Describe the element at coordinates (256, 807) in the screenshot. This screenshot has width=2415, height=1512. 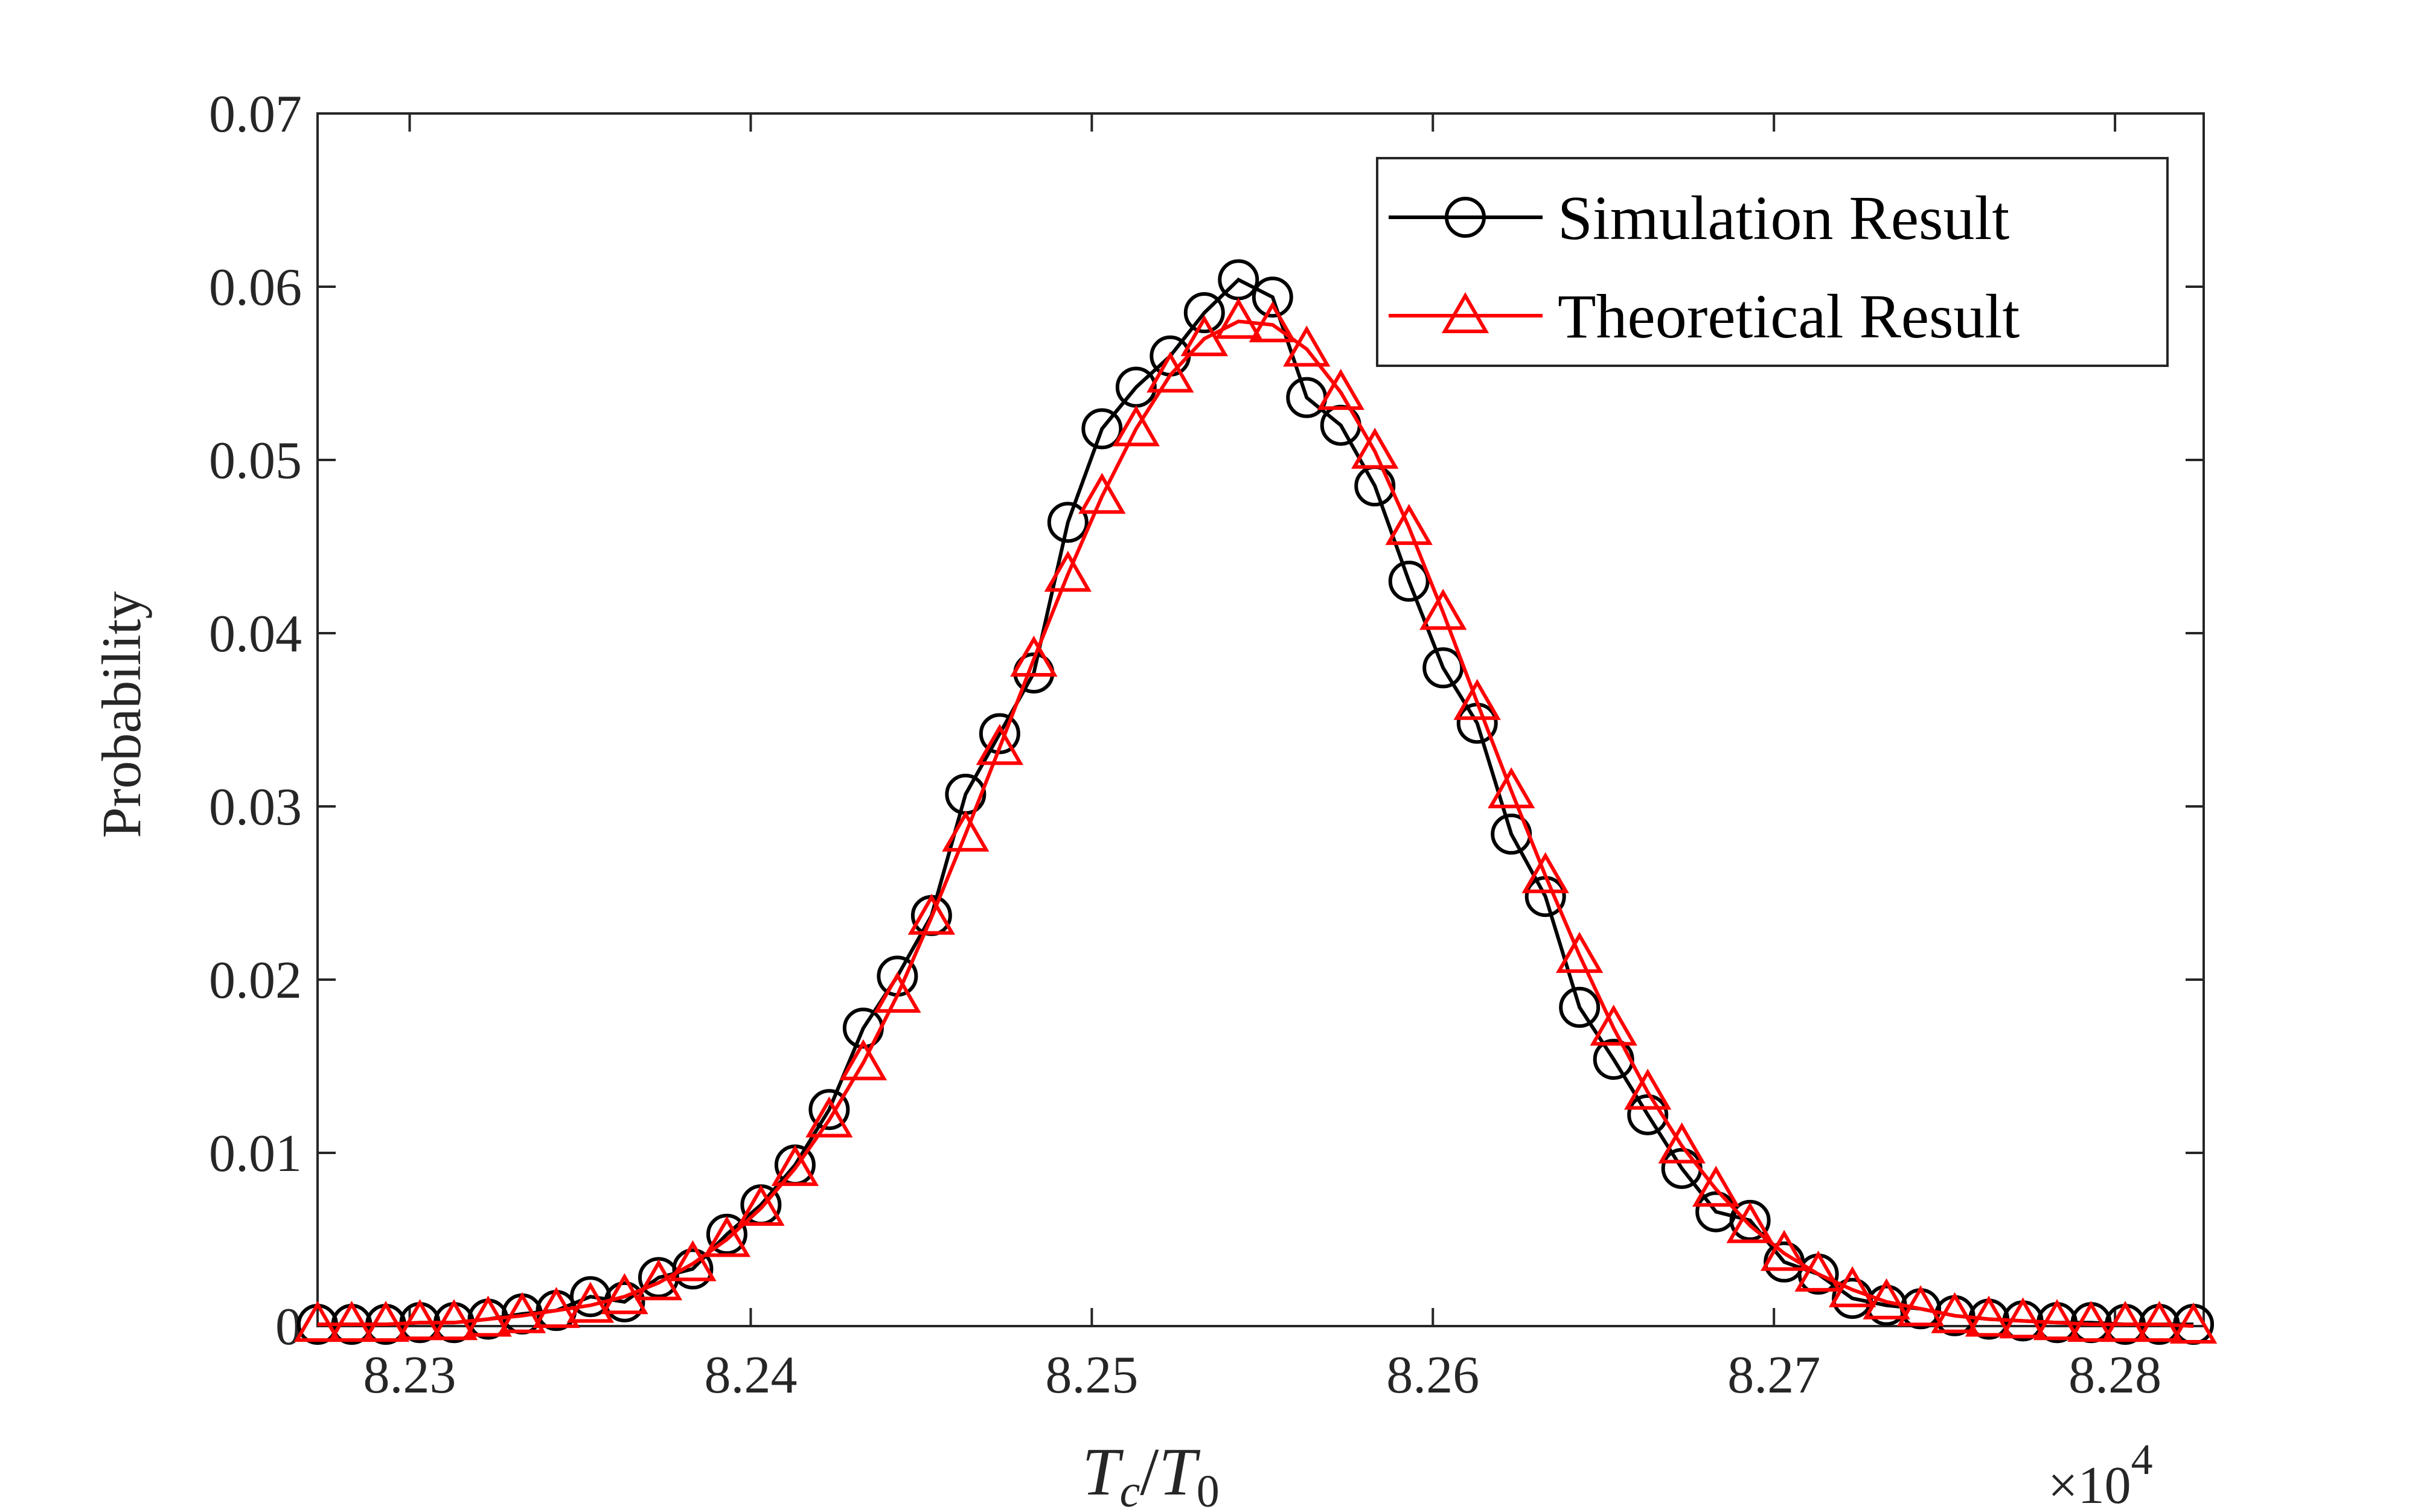
I see `y-tick-label: 0.03` at that location.